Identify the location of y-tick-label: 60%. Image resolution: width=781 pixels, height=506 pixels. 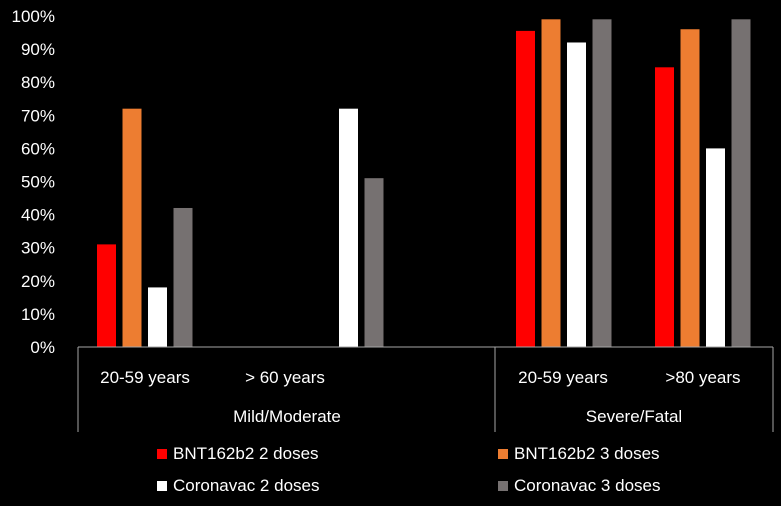
(38, 148).